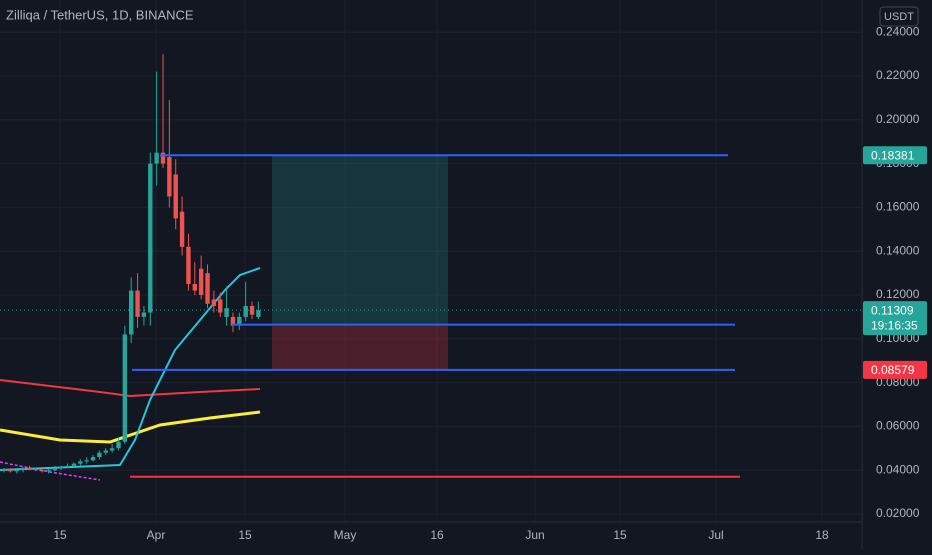 Image resolution: width=932 pixels, height=555 pixels. I want to click on last-price-tag, so click(895, 318).